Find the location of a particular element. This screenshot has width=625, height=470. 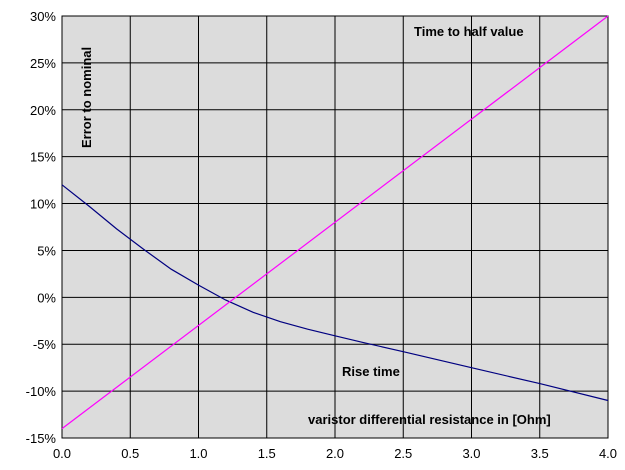

y-tick-label: 15% is located at coordinates (43, 157).